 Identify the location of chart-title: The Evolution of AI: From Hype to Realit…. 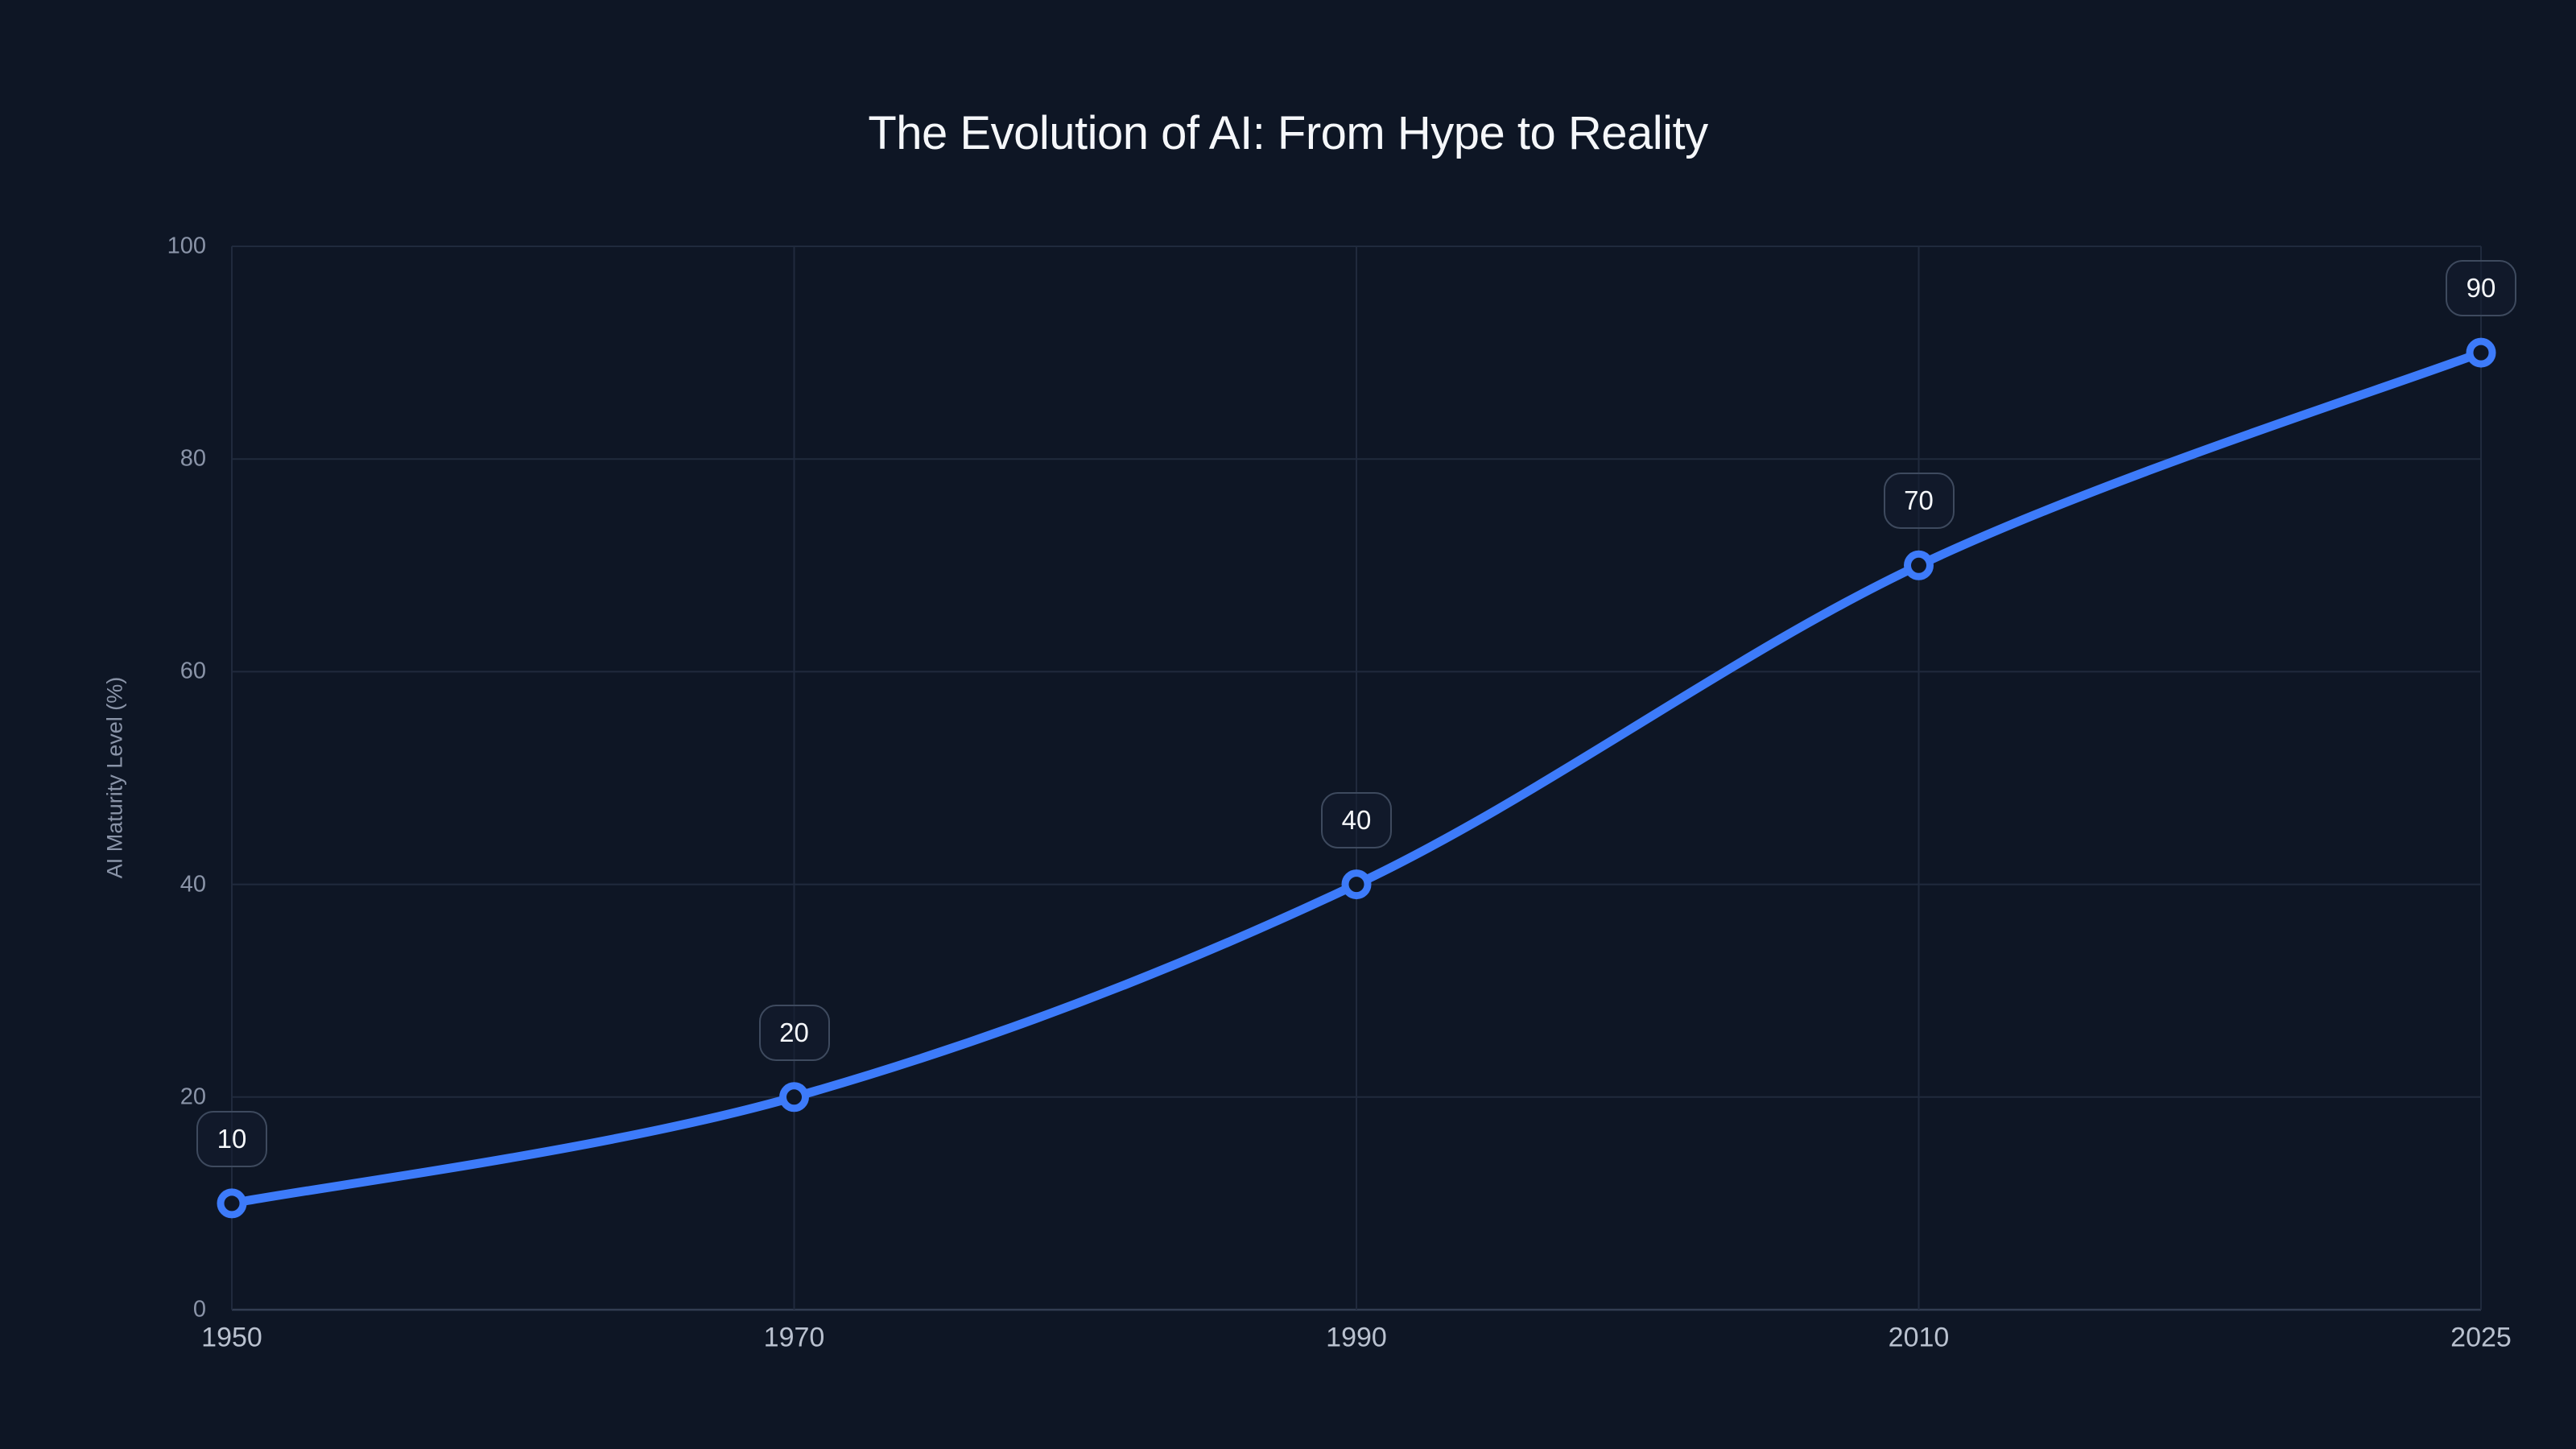
(1288, 133).